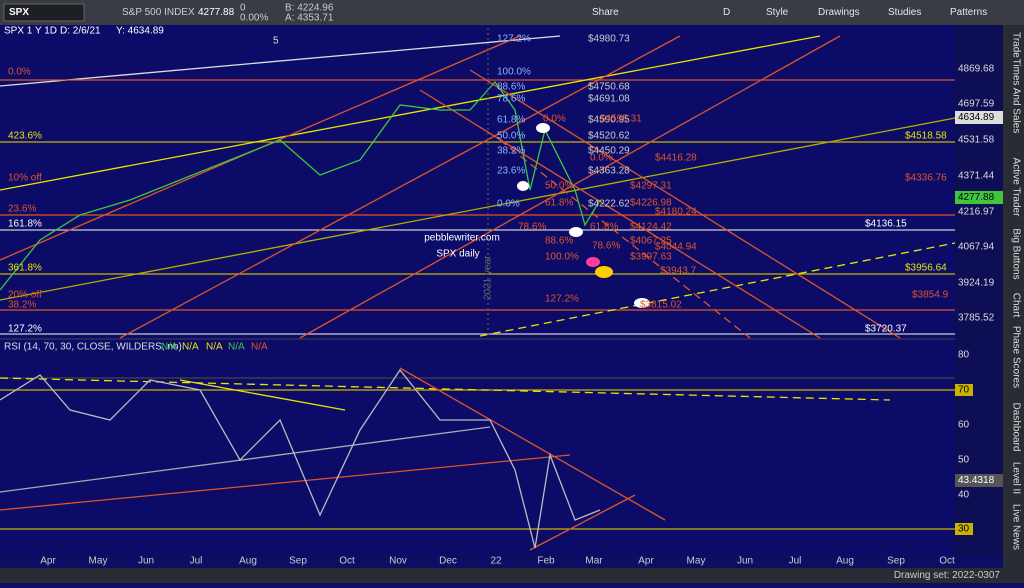  What do you see at coordinates (30, 31) in the screenshot?
I see `chart-header: SPX 1 Y 1D` at bounding box center [30, 31].